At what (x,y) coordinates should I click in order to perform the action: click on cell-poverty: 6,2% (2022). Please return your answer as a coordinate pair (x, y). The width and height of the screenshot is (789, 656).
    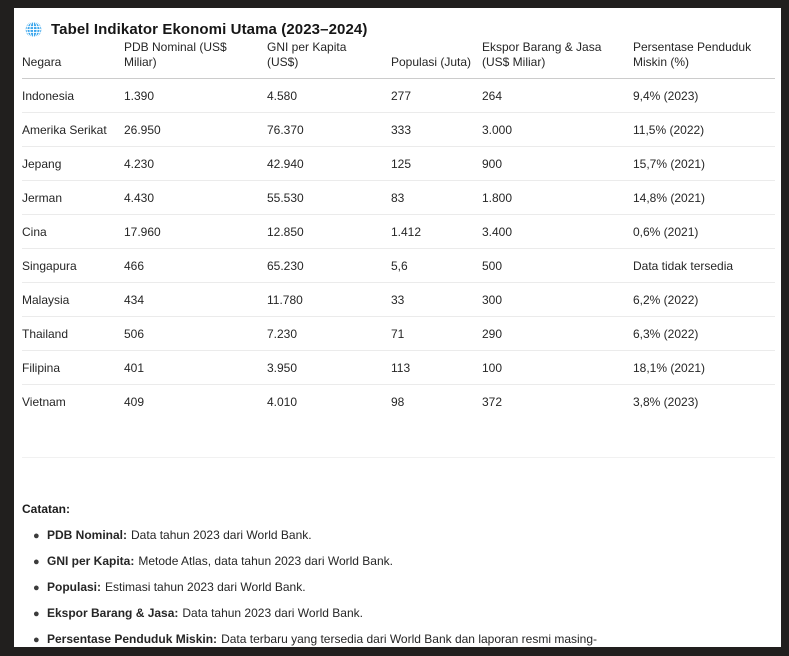
    Looking at the image, I should click on (704, 299).